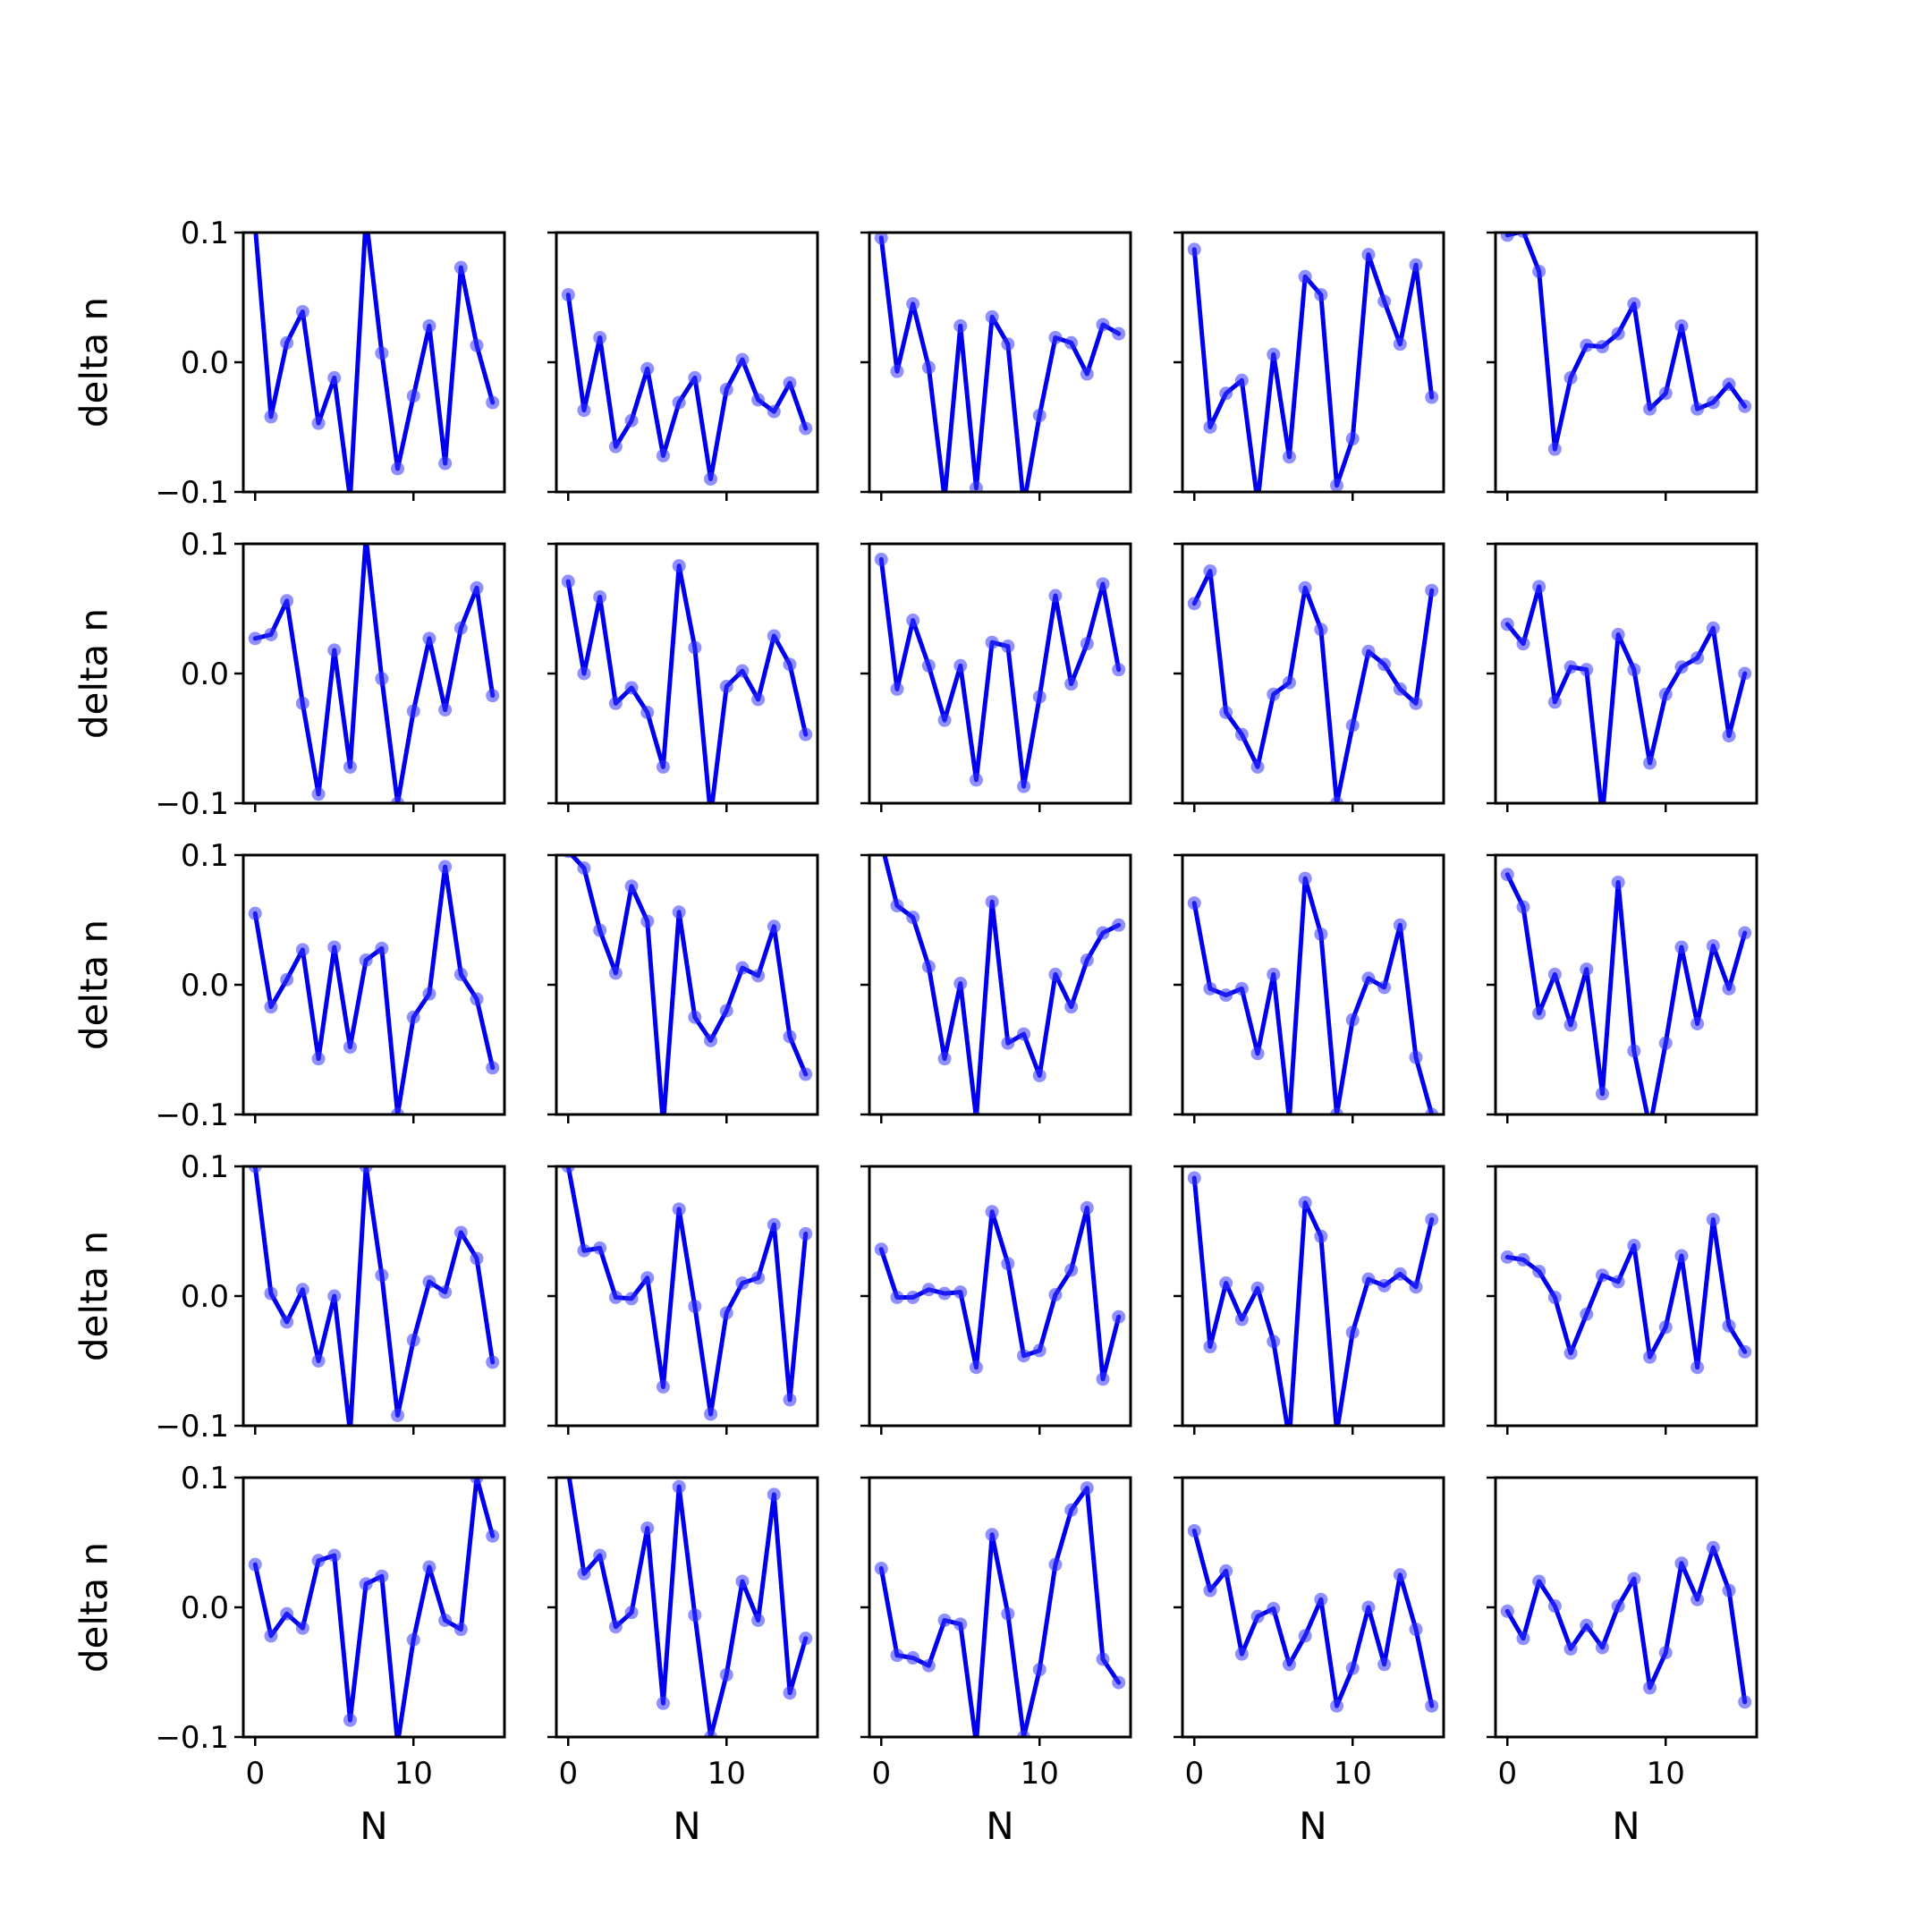 The height and width of the screenshot is (1932, 1932). I want to click on subplot-r2-c3, so click(1309, 988).